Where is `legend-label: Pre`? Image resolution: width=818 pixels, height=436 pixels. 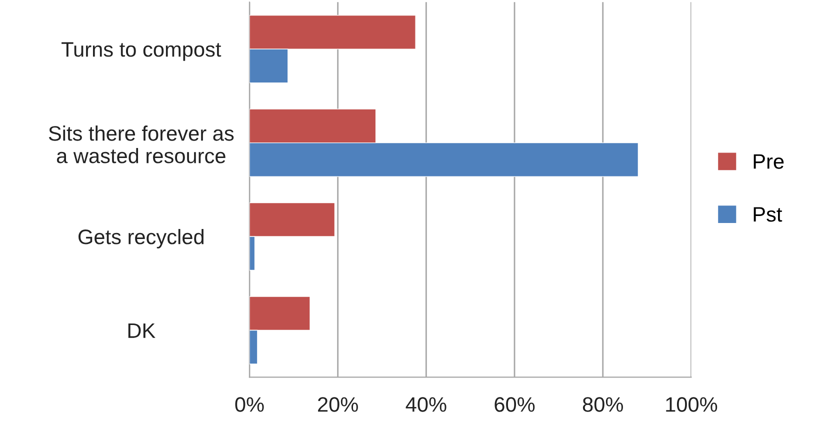
legend-label: Pre is located at coordinates (769, 161).